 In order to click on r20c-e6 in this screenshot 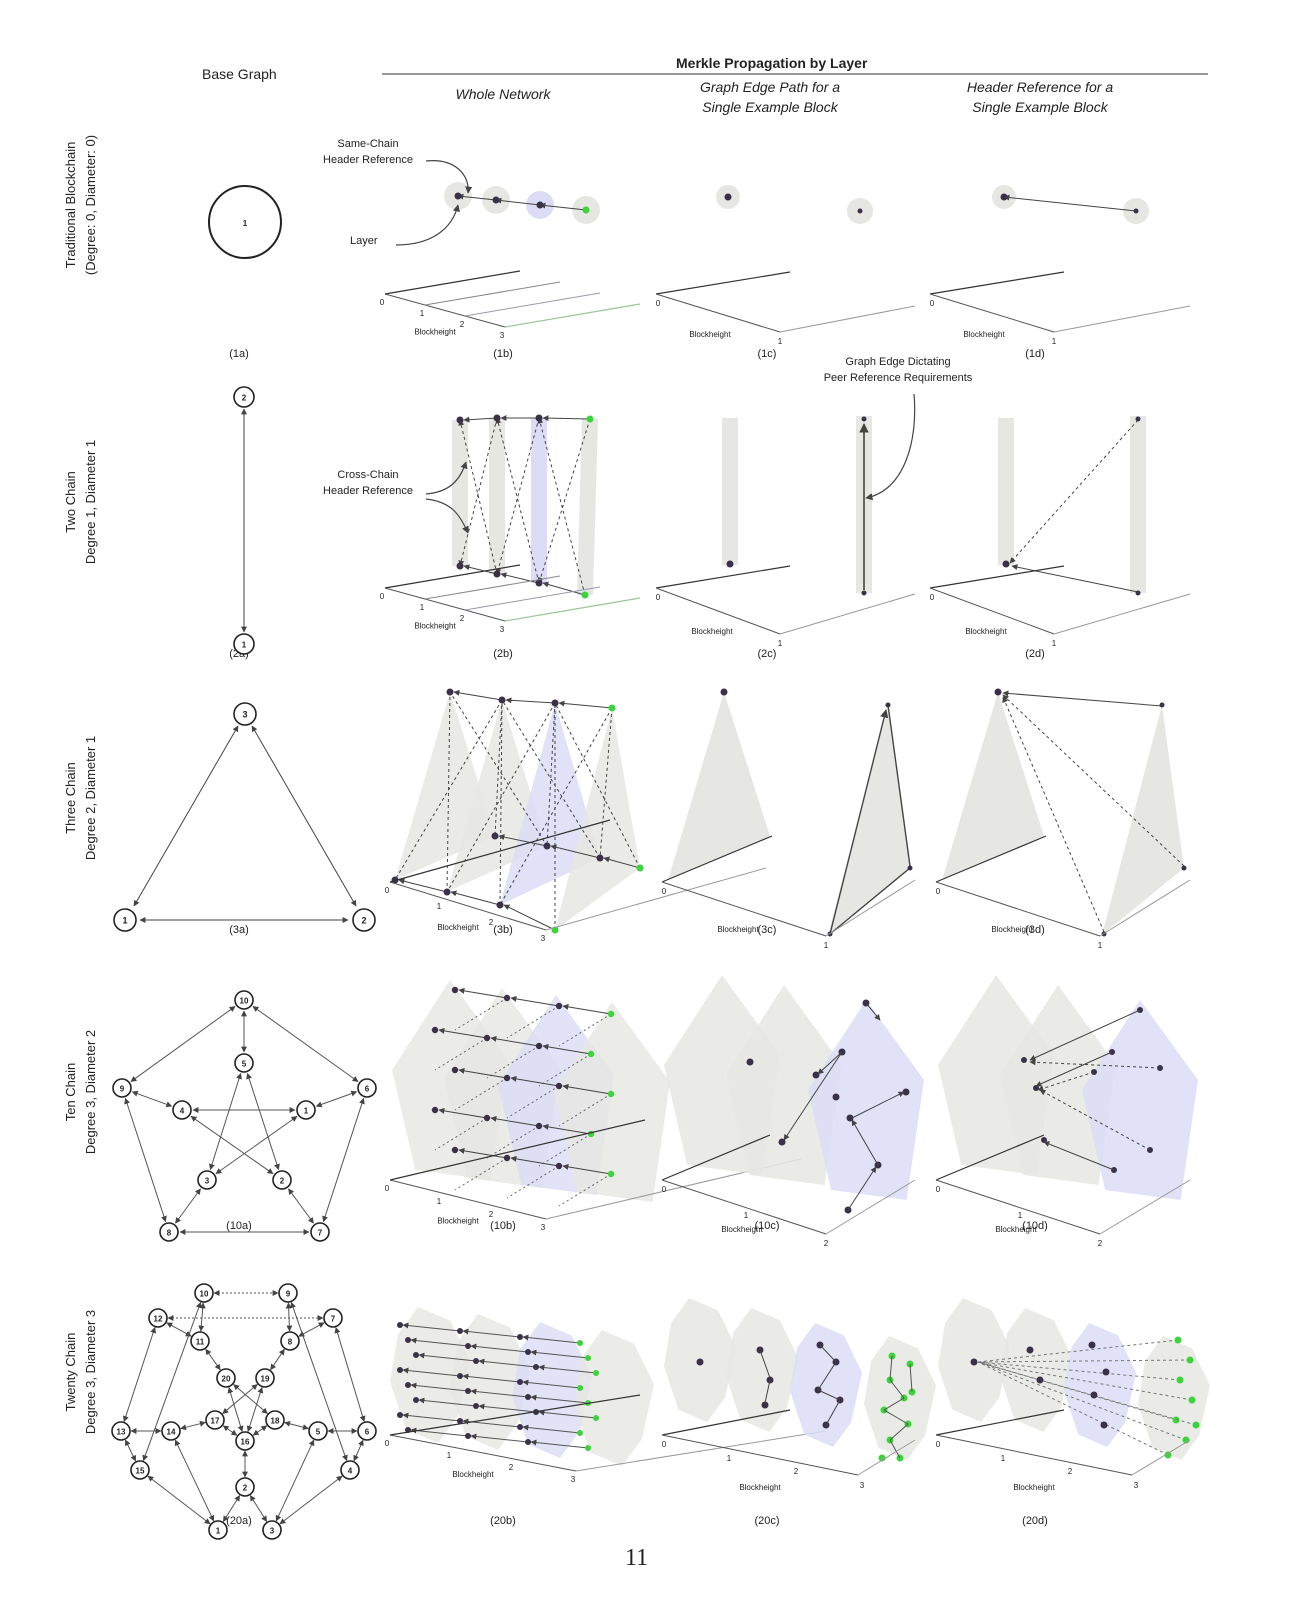, I will do `click(833, 1412)`.